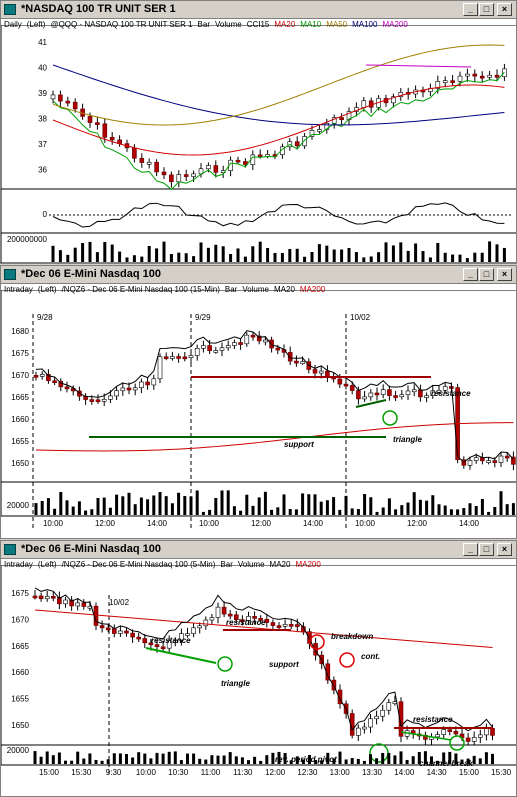  What do you see at coordinates (20, 699) in the screenshot?
I see `price-tick: 1655` at bounding box center [20, 699].